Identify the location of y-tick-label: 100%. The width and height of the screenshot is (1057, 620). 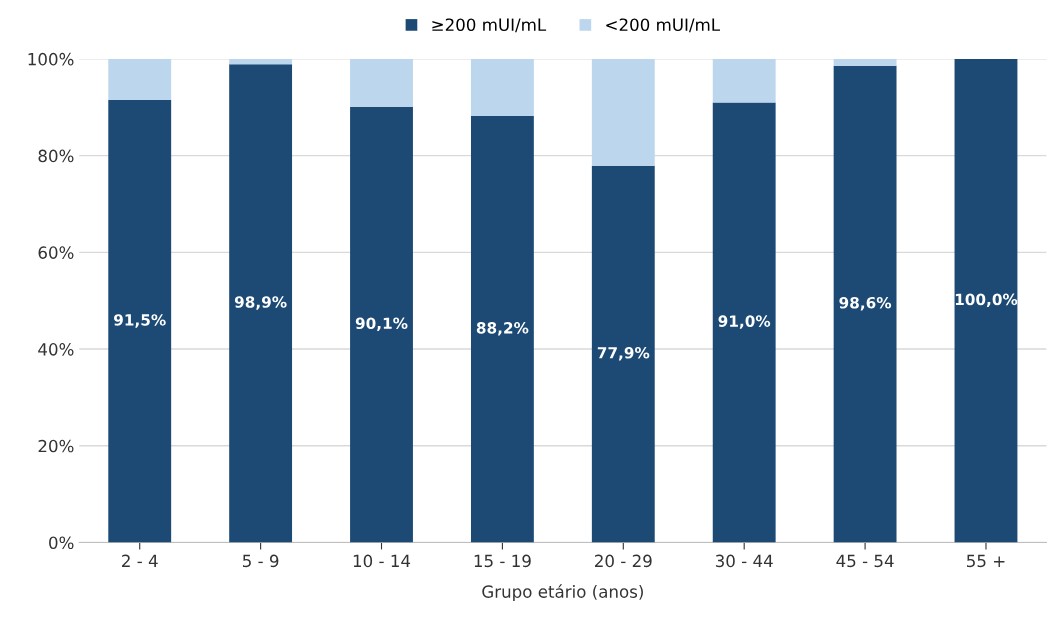
(51, 59).